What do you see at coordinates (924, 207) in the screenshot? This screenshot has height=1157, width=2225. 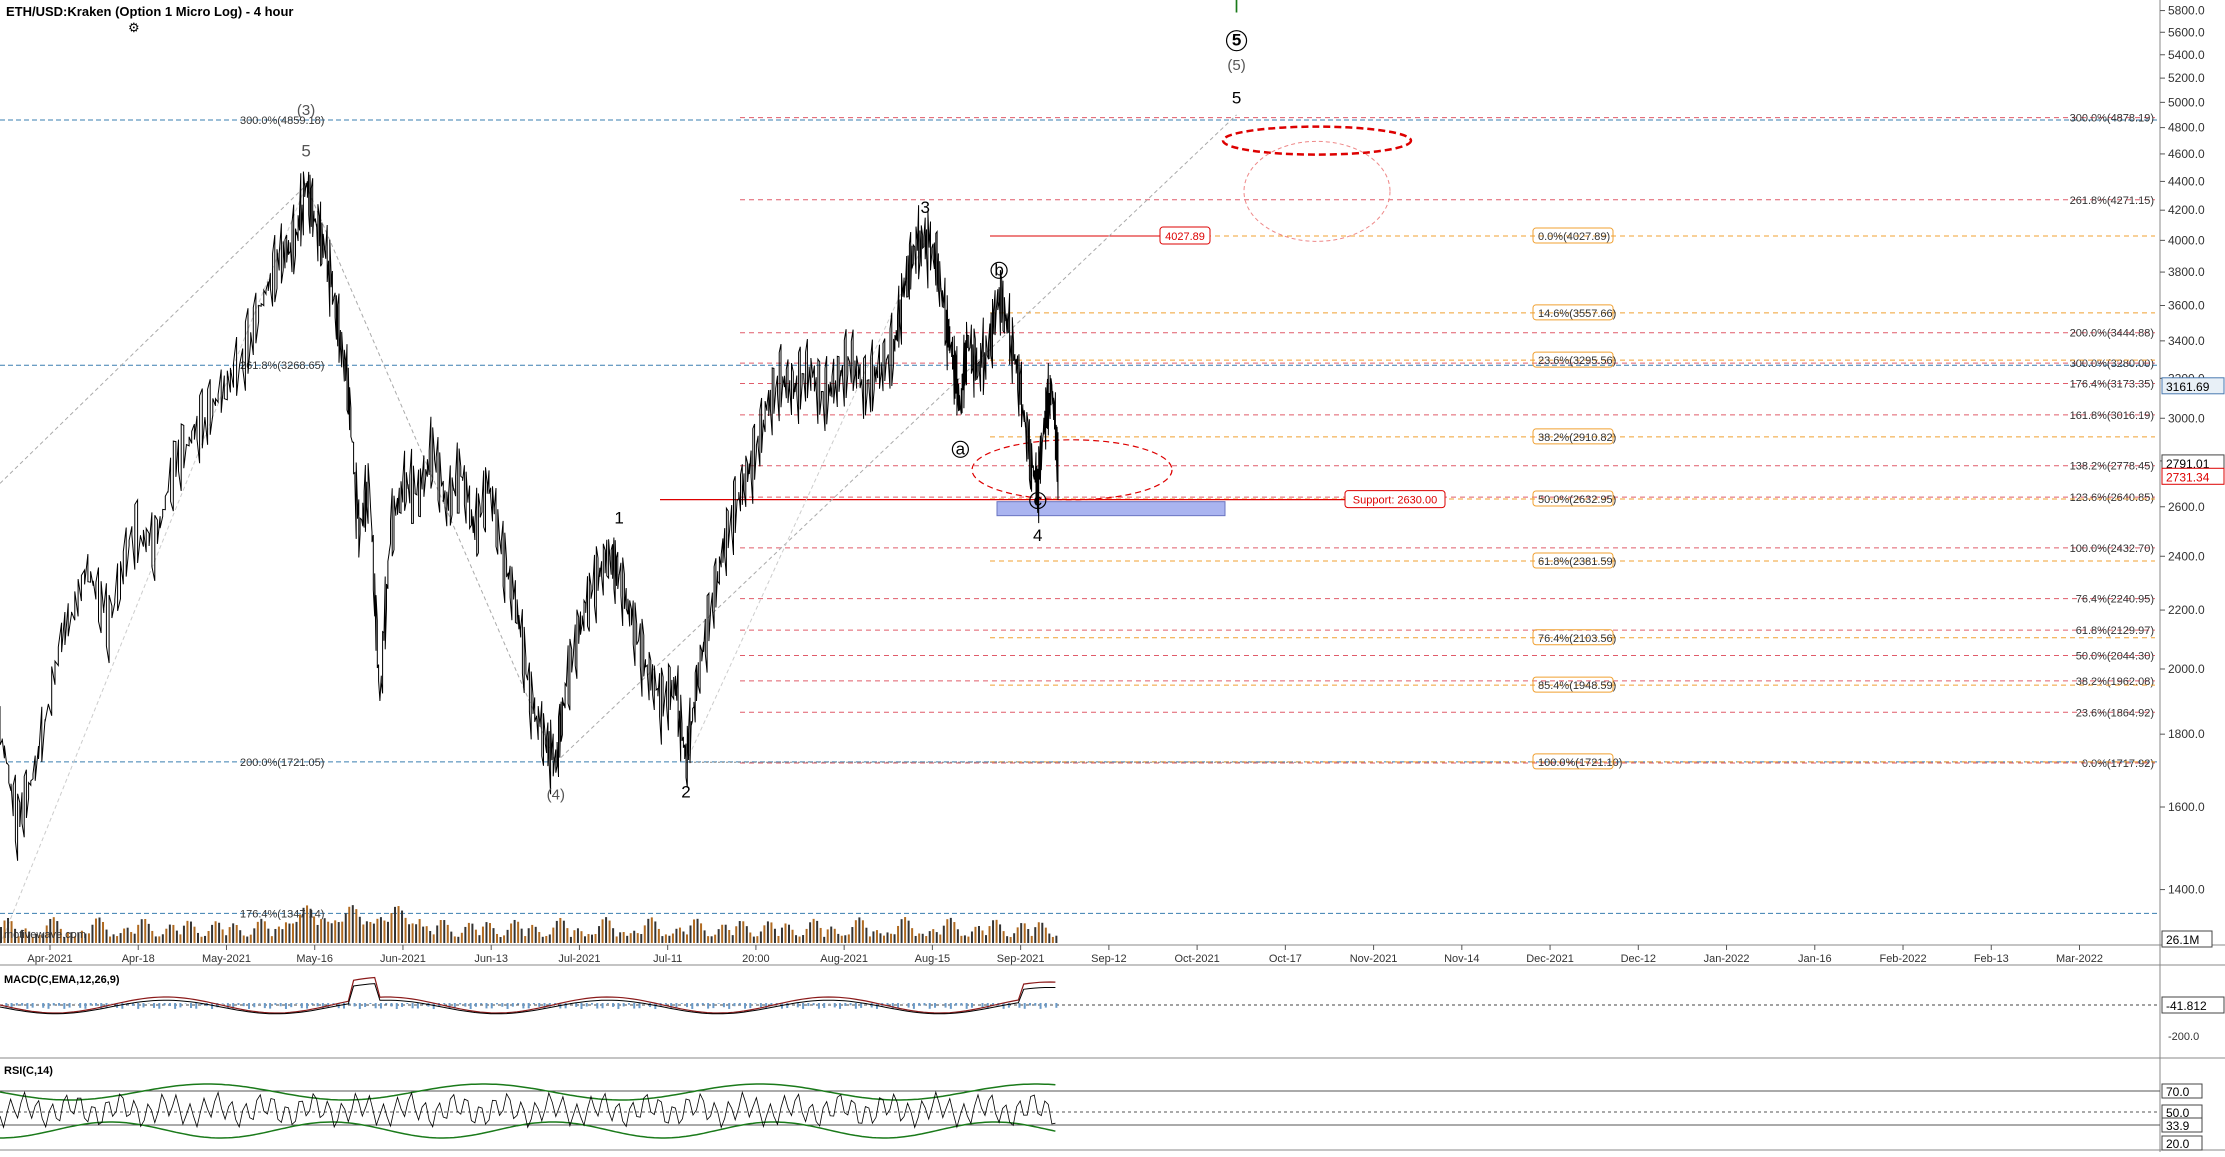 I see `wave-label: 3` at bounding box center [924, 207].